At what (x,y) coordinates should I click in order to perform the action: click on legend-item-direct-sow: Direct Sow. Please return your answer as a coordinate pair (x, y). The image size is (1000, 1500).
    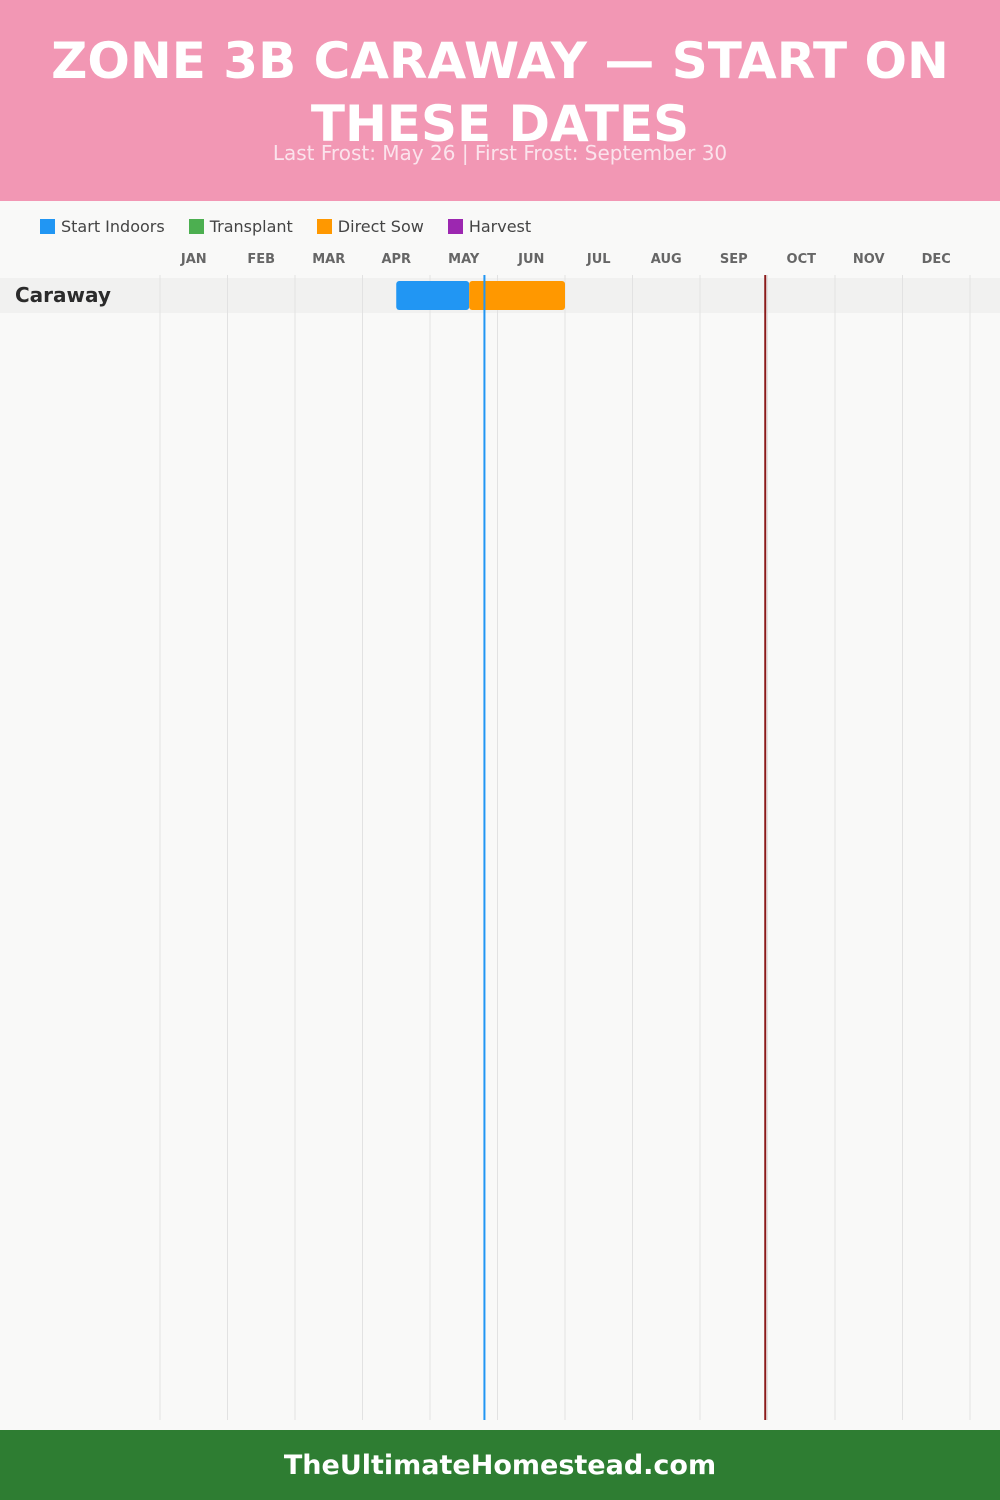
    Looking at the image, I should click on (370, 226).